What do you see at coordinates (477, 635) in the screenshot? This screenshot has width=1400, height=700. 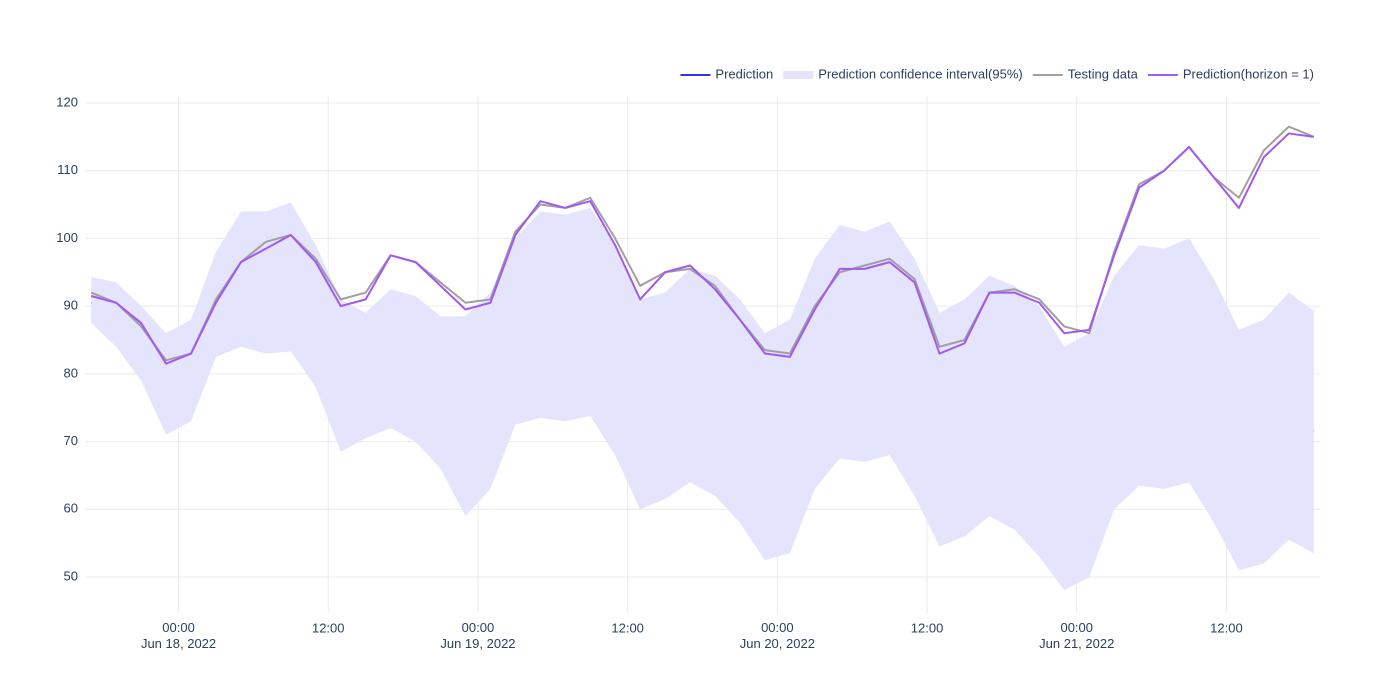 I see `x-tick-label: 00:00 Jun 19, 2022` at bounding box center [477, 635].